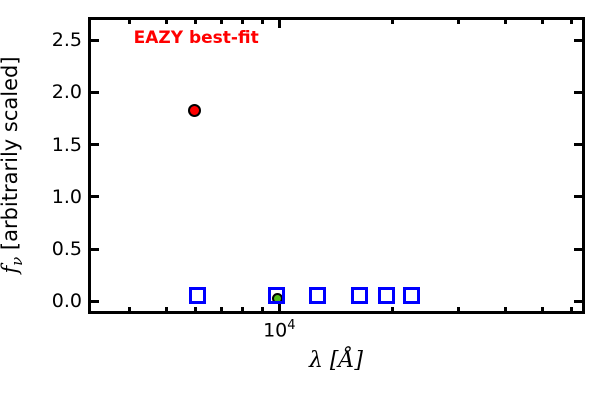  Describe the element at coordinates (336, 360) in the screenshot. I see `x-axis-title: λ [Å]` at that location.